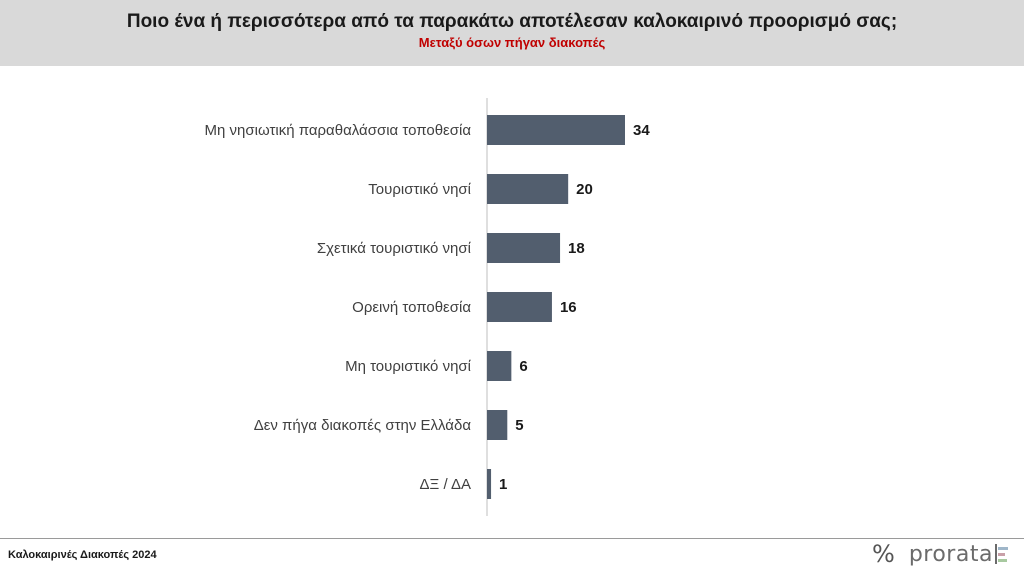 This screenshot has height=568, width=1024. Describe the element at coordinates (568, 307) in the screenshot. I see `data-label: 16` at that location.